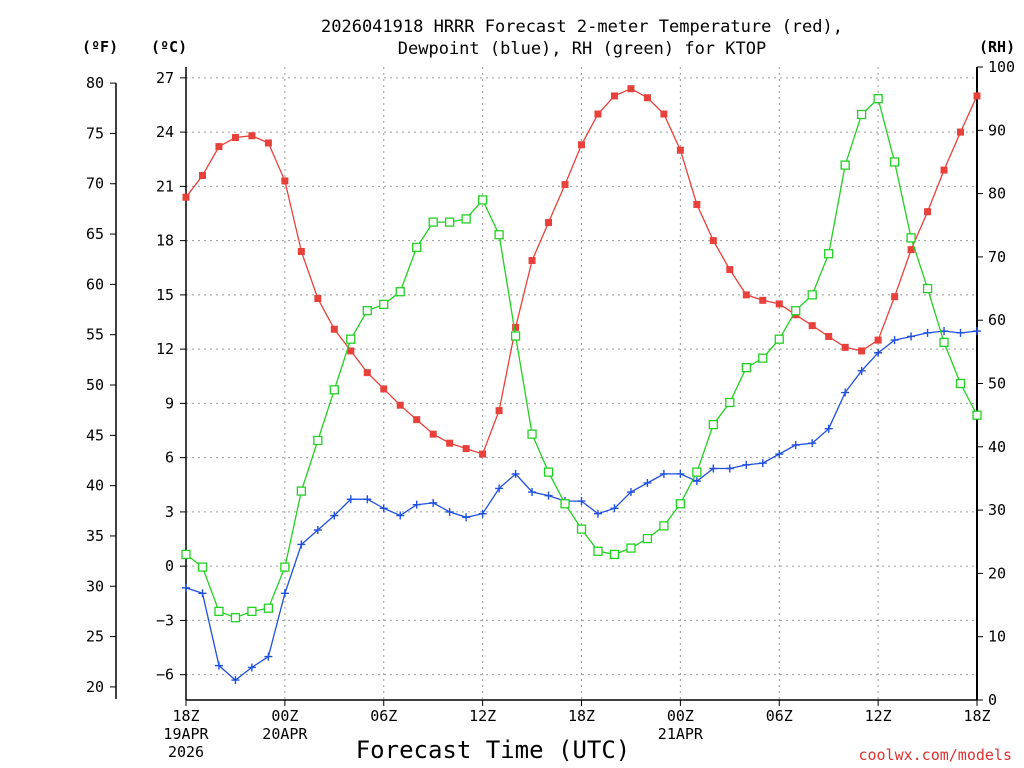 This screenshot has height=768, width=1024. I want to click on fahrenheit-tick-label: 35, so click(95, 536).